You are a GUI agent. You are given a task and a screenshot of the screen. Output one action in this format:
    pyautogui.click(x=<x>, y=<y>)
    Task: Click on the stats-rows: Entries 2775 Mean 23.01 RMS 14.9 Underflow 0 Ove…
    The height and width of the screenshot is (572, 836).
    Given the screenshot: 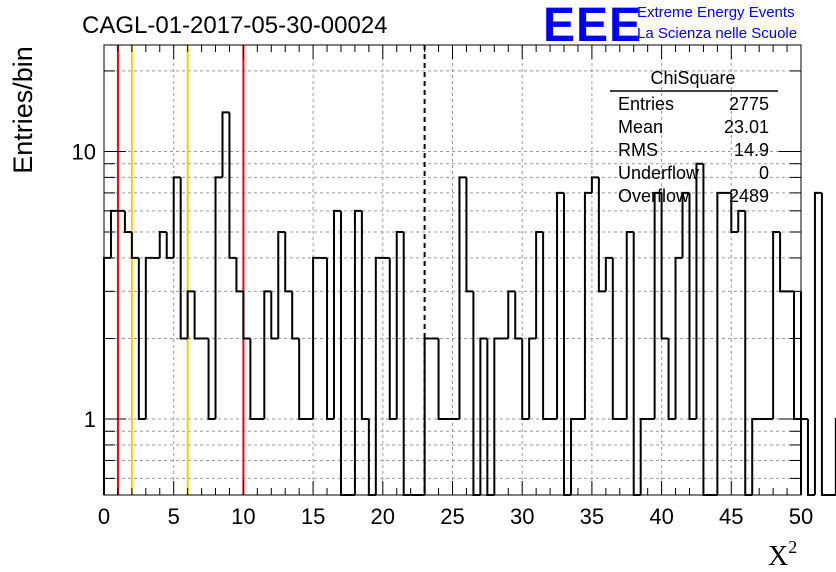 What is the action you would take?
    pyautogui.click(x=693, y=150)
    